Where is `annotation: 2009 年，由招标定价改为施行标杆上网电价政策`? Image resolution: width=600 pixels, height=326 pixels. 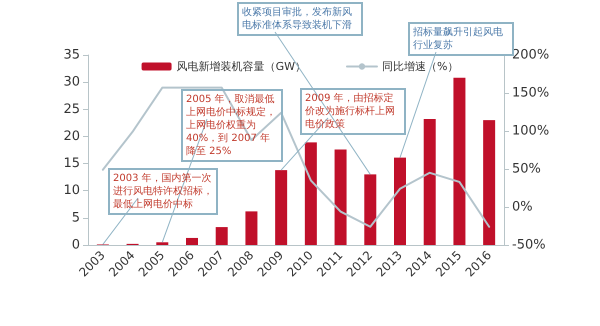
annotation: 2009 年，由招标定价改为施行标杆上网电价政策 is located at coordinates (349, 111).